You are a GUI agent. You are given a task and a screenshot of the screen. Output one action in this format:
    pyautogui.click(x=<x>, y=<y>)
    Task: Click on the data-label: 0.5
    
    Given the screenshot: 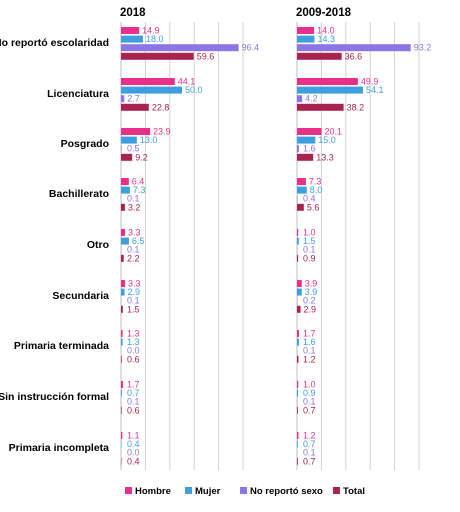 What is the action you would take?
    pyautogui.click(x=133, y=149)
    